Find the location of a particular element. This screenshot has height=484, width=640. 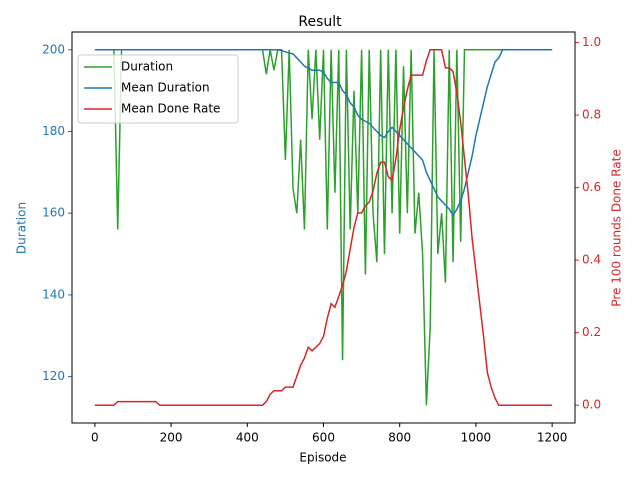

y2-tick-label: 0.4 is located at coordinates (591, 260).